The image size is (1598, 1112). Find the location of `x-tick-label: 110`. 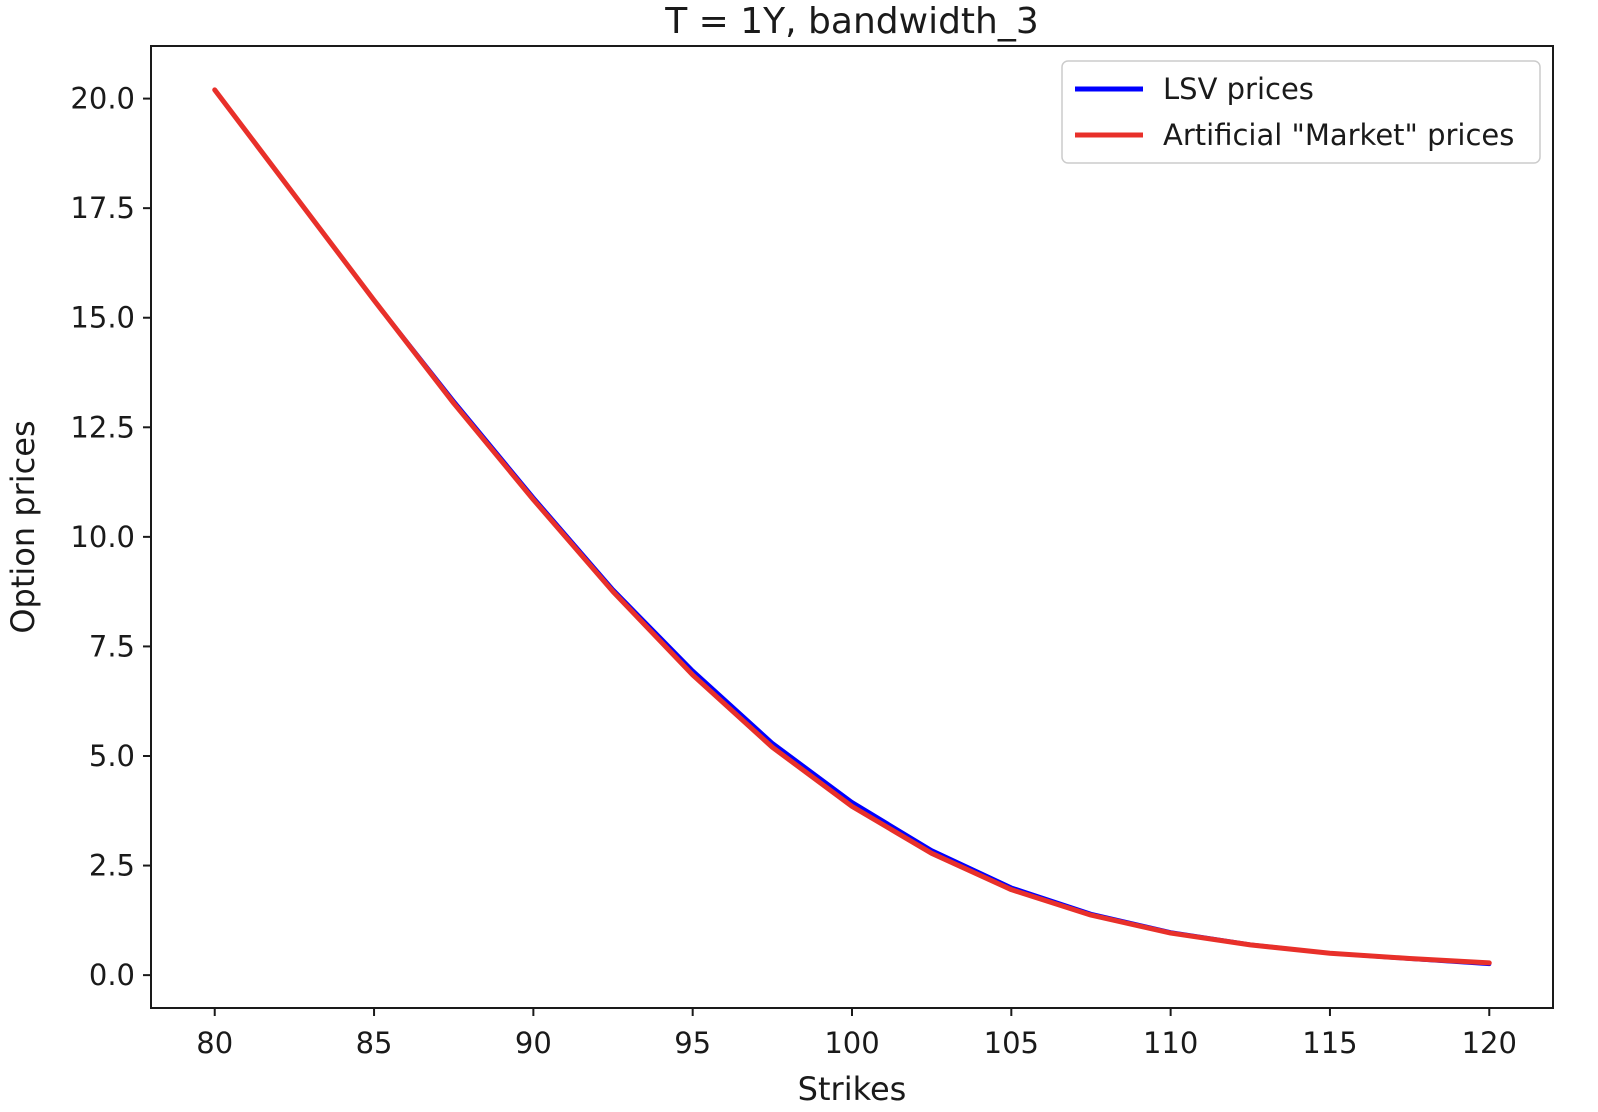

x-tick-label: 110 is located at coordinates (1170, 1043).